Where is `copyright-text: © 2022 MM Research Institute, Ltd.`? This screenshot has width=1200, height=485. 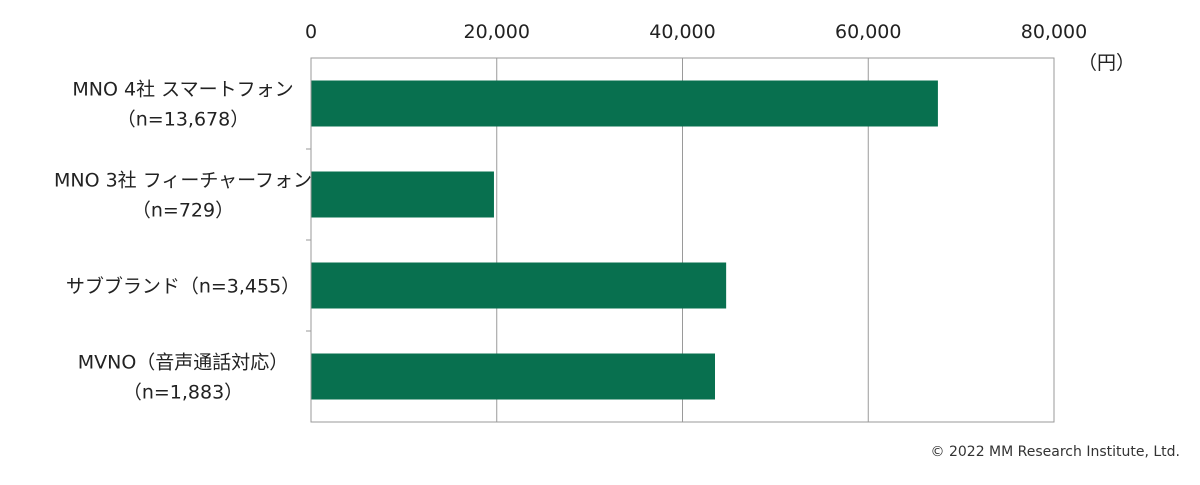
copyright-text: © 2022 MM Research Institute, Ltd. is located at coordinates (1055, 452).